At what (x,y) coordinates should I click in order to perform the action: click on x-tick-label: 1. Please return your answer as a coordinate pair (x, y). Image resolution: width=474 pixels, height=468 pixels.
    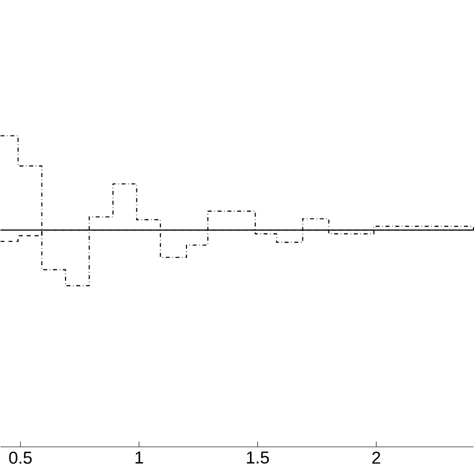
    Looking at the image, I should click on (140, 457).